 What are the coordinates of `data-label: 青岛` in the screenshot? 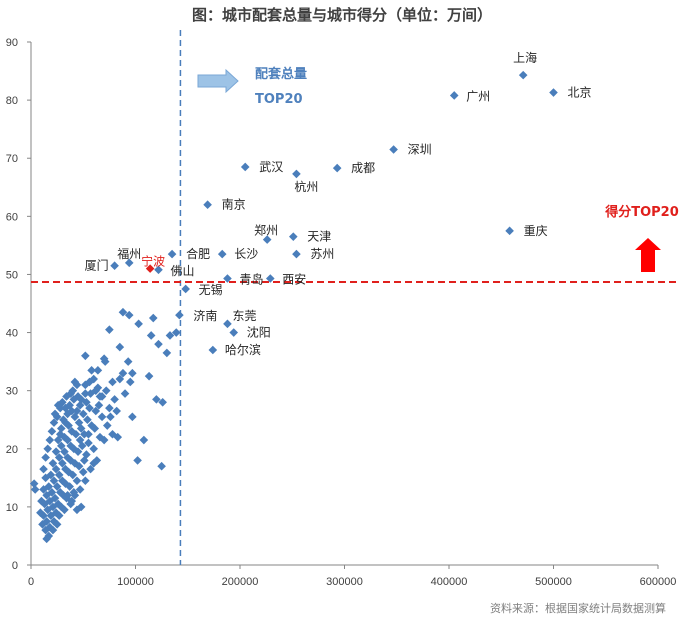 It's located at (251, 279).